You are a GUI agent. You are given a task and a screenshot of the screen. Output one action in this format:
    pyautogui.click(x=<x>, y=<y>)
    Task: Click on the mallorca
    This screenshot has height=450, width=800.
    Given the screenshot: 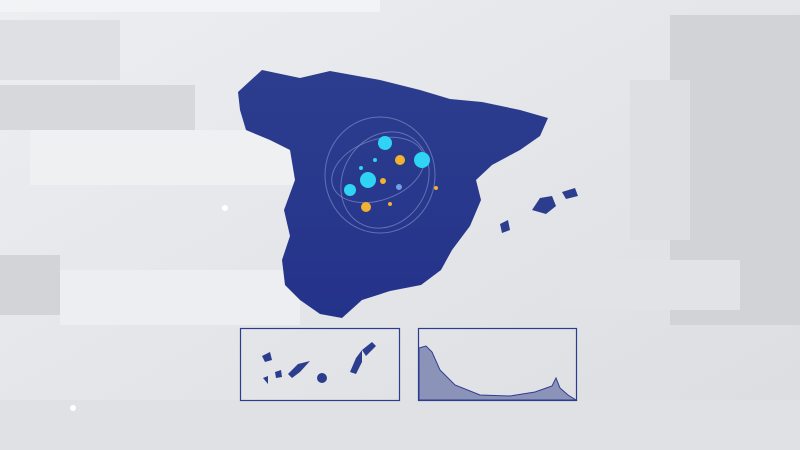 What is the action you would take?
    pyautogui.click(x=544, y=205)
    